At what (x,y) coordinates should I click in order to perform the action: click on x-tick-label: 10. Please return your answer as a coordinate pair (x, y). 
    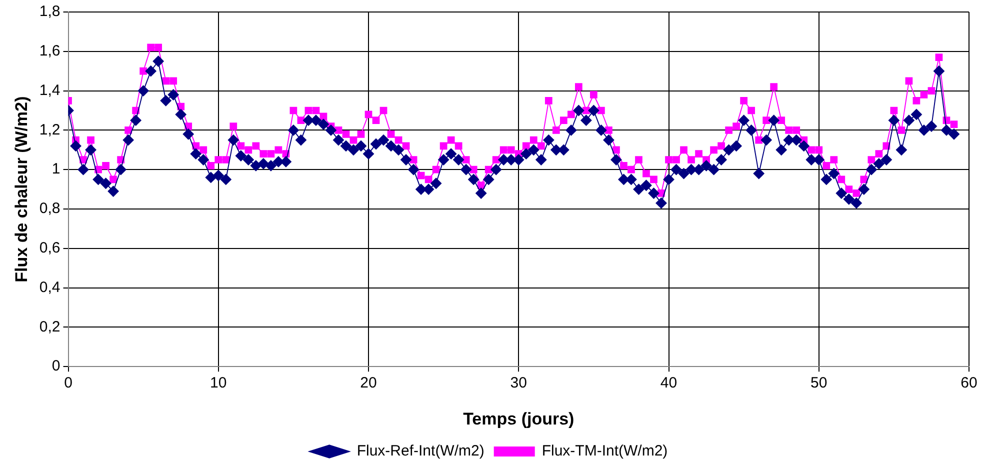
    Looking at the image, I should click on (218, 383).